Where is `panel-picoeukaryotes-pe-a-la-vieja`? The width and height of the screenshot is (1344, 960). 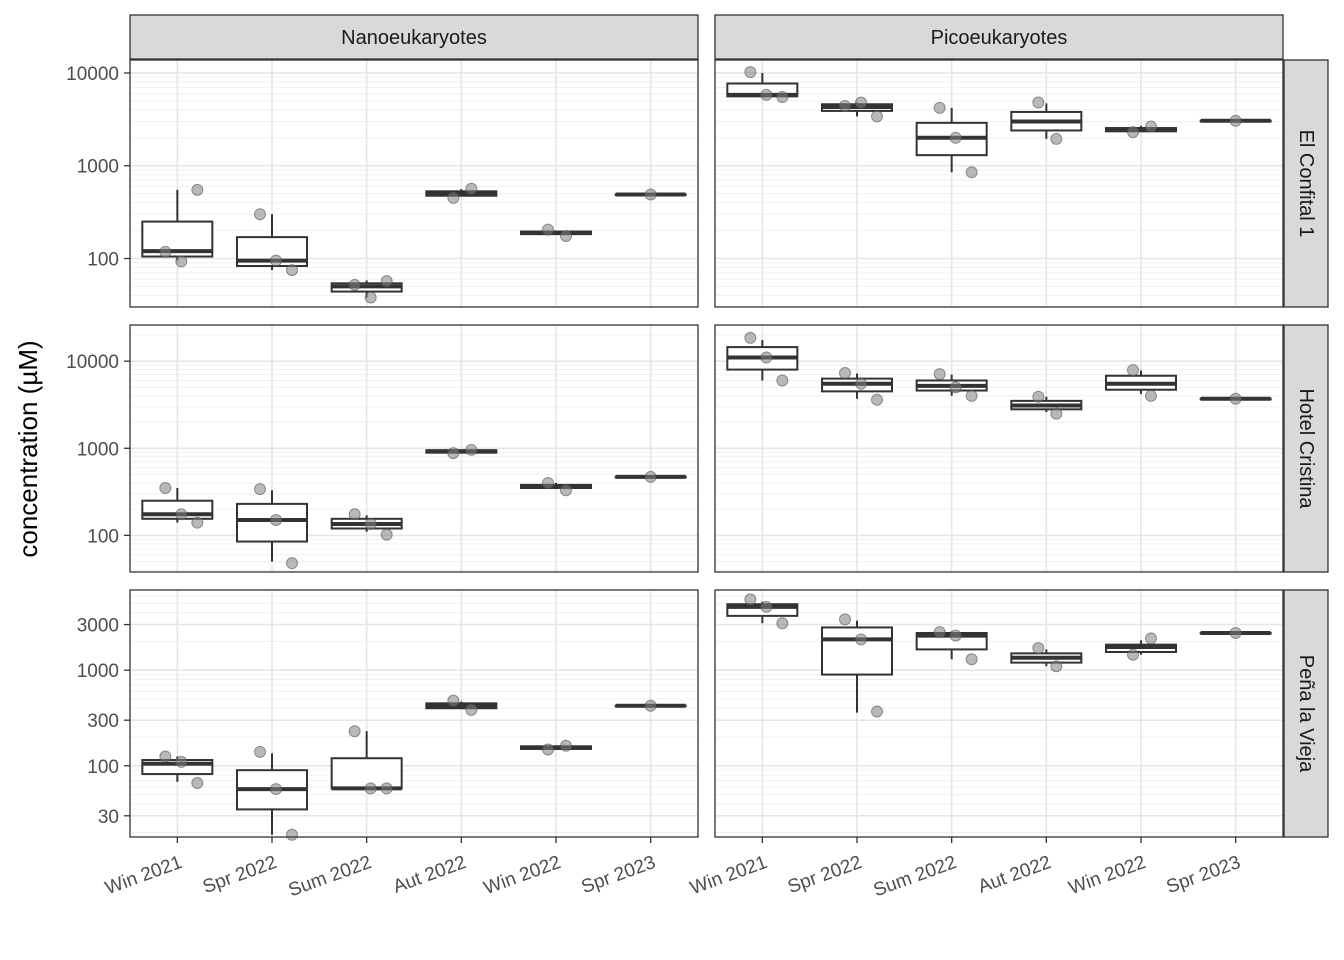 panel-picoeukaryotes-pe-a-la-vieja is located at coordinates (999, 655).